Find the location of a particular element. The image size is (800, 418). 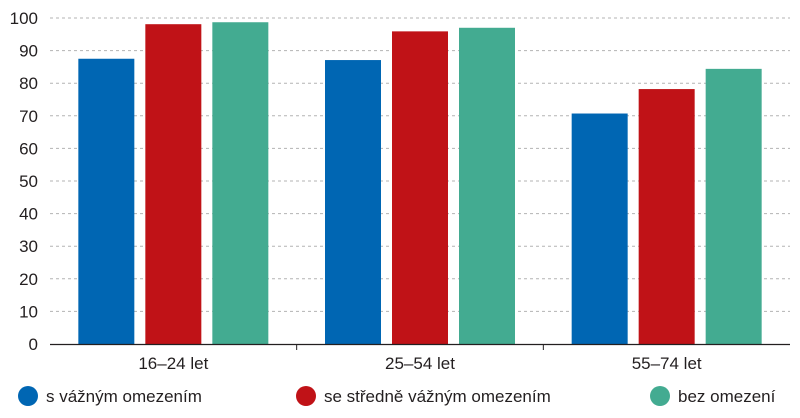

y-axis-tick-labels: 0 10 20 30 40 50 60 70 80 90 100 is located at coordinates (24, 181).